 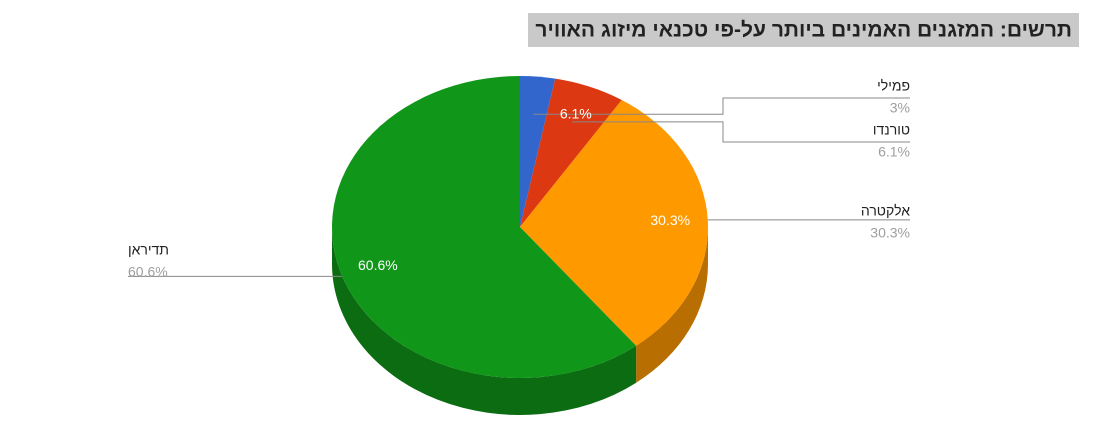 What do you see at coordinates (894, 152) in the screenshot?
I see `legend-value: 6.1%` at bounding box center [894, 152].